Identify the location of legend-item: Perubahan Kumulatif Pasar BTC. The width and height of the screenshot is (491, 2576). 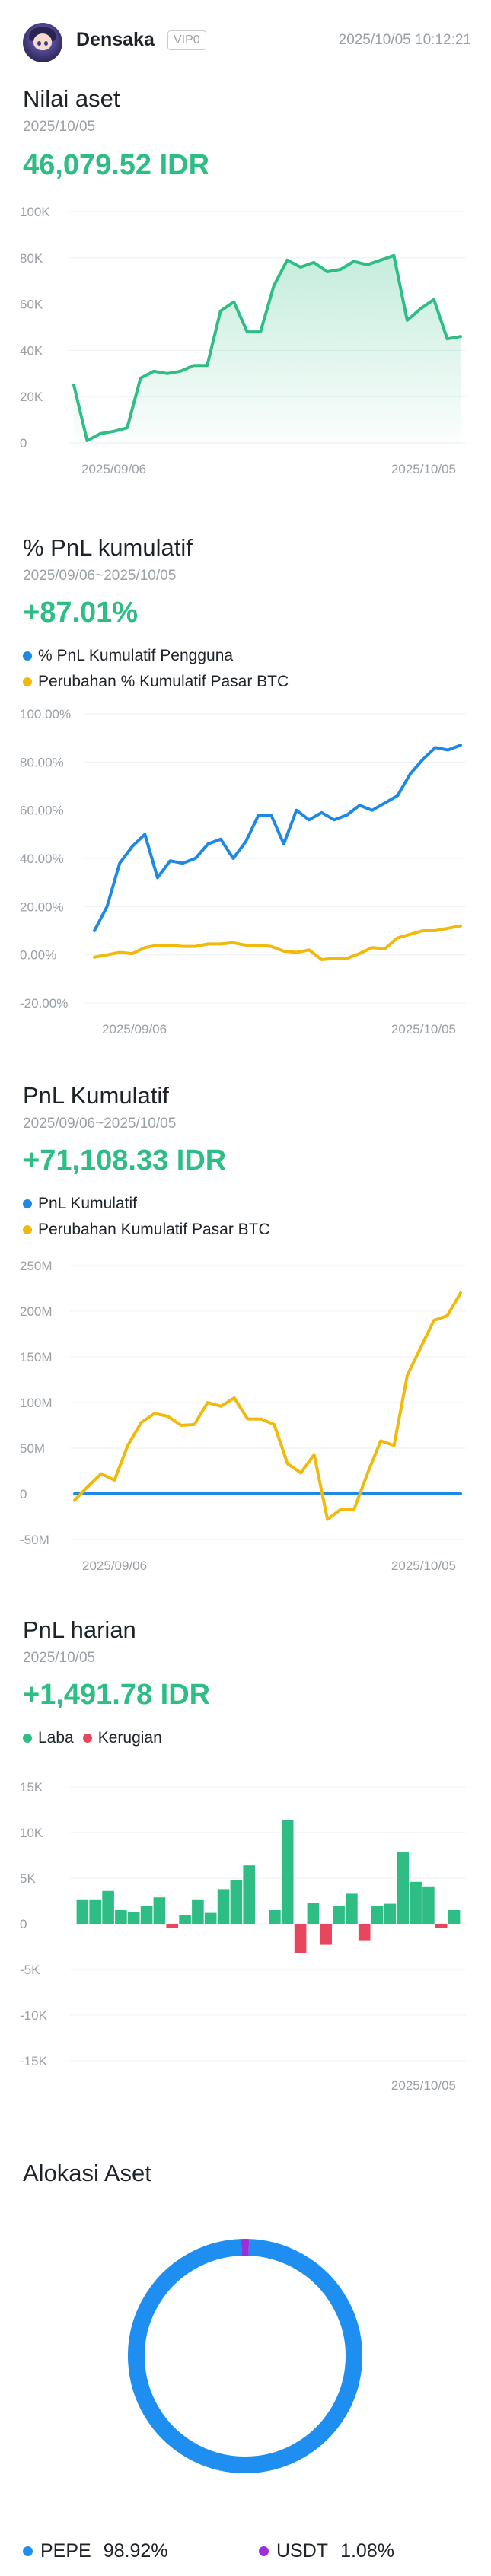
(146, 1230).